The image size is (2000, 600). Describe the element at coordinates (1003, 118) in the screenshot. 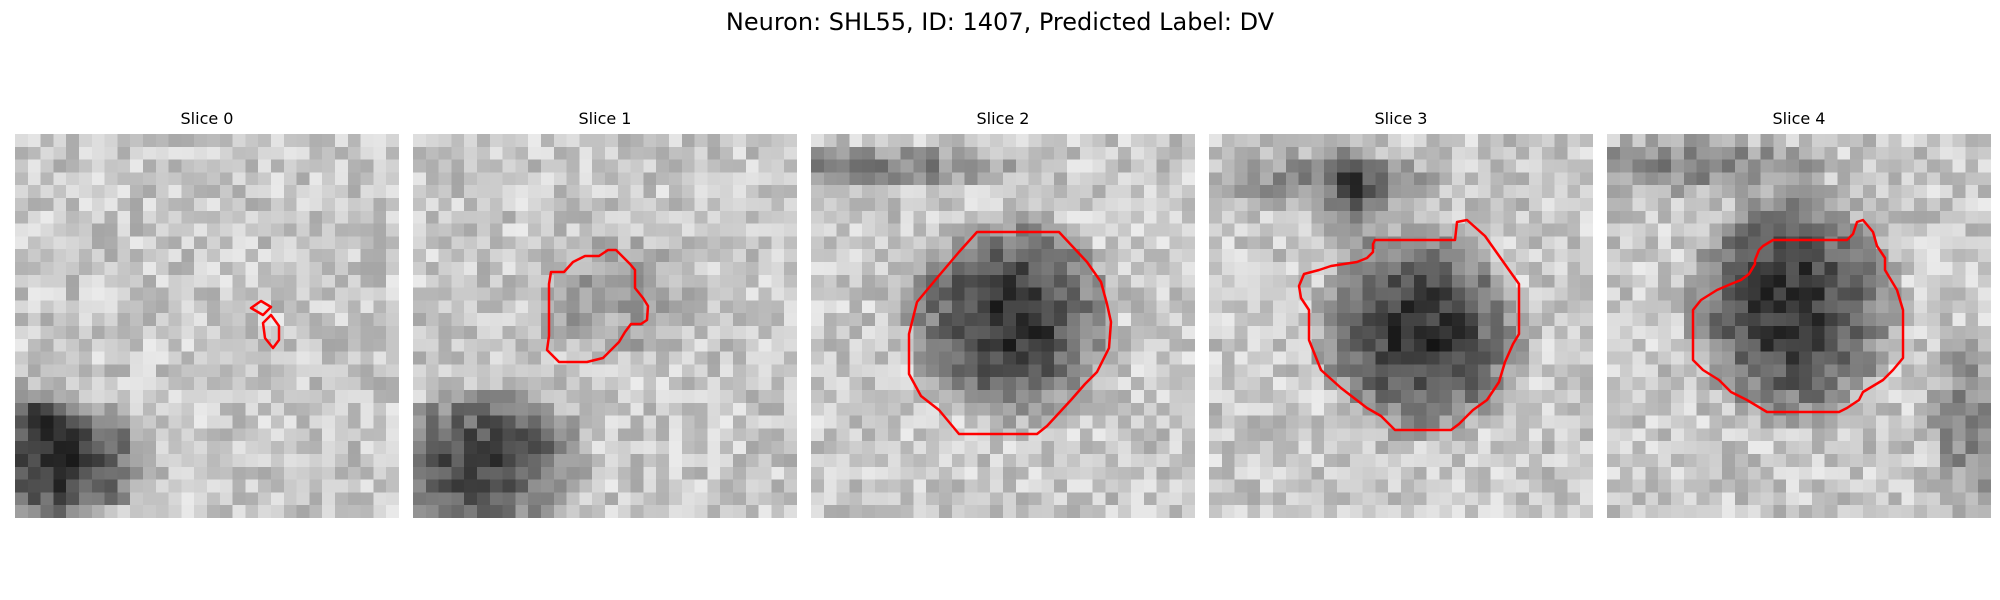

I see `slice-title-2: Slice 2` at that location.